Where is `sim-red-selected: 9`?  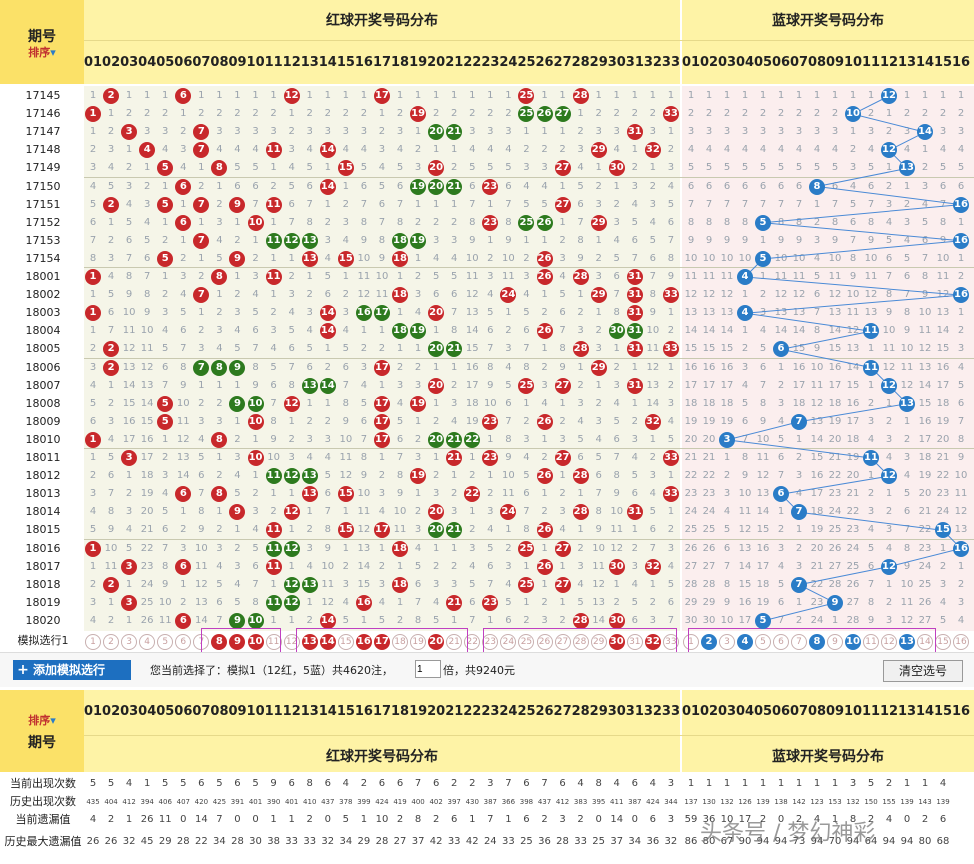 sim-red-selected: 9 is located at coordinates (237, 642).